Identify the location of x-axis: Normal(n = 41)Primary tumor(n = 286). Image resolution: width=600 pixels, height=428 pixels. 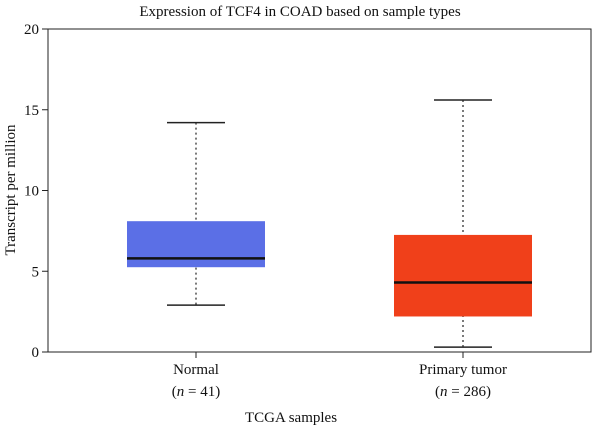
(339, 376).